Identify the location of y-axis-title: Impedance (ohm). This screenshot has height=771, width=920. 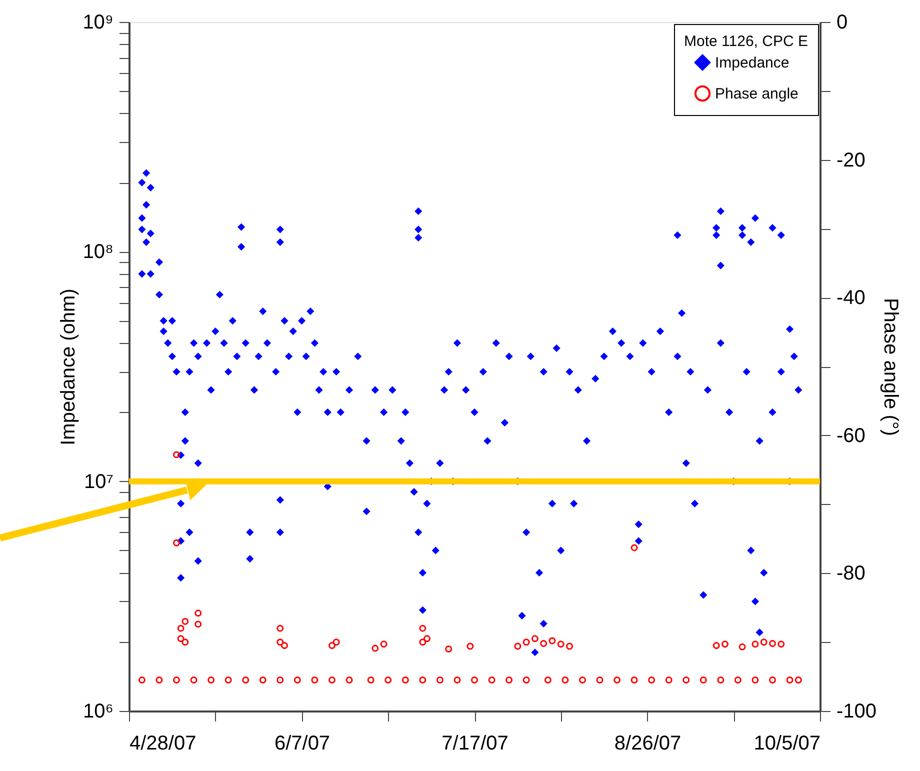
(69, 367).